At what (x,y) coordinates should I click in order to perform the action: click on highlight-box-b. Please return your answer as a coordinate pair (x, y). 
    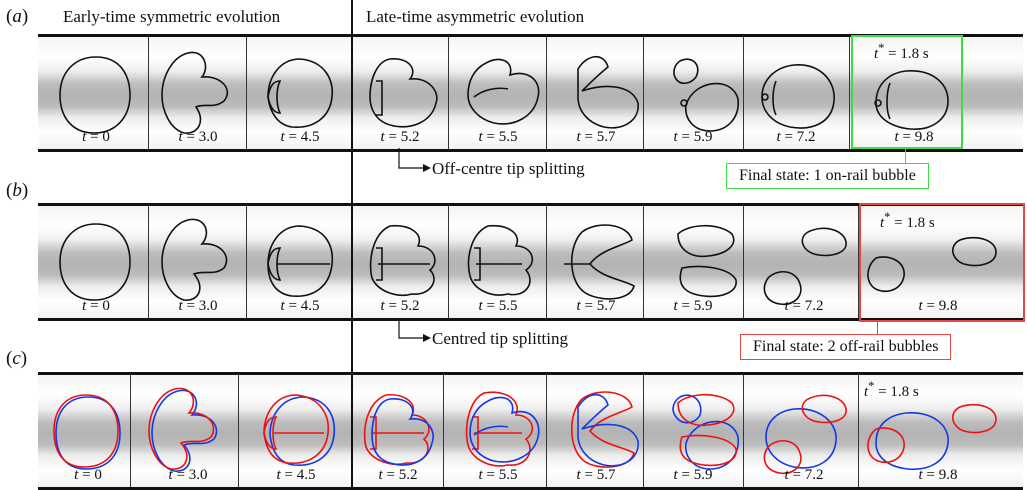
    Looking at the image, I should click on (942, 262).